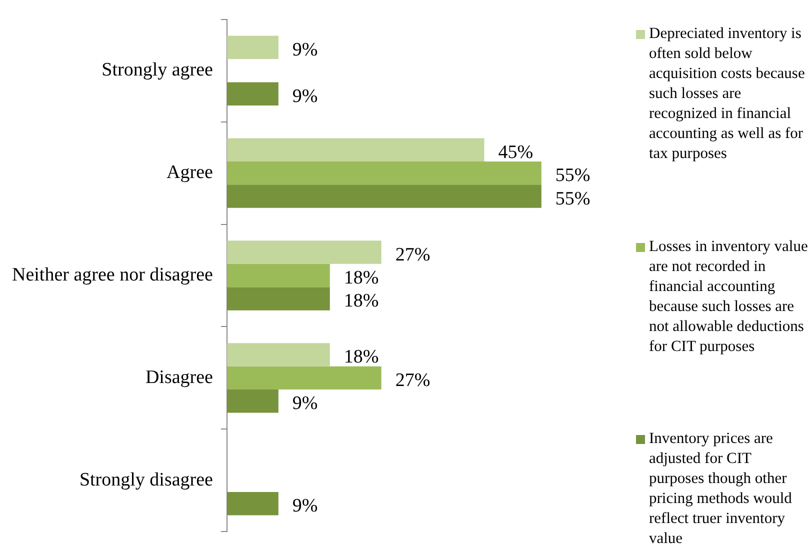  Describe the element at coordinates (516, 152) in the screenshot. I see `data-label: 45%` at that location.